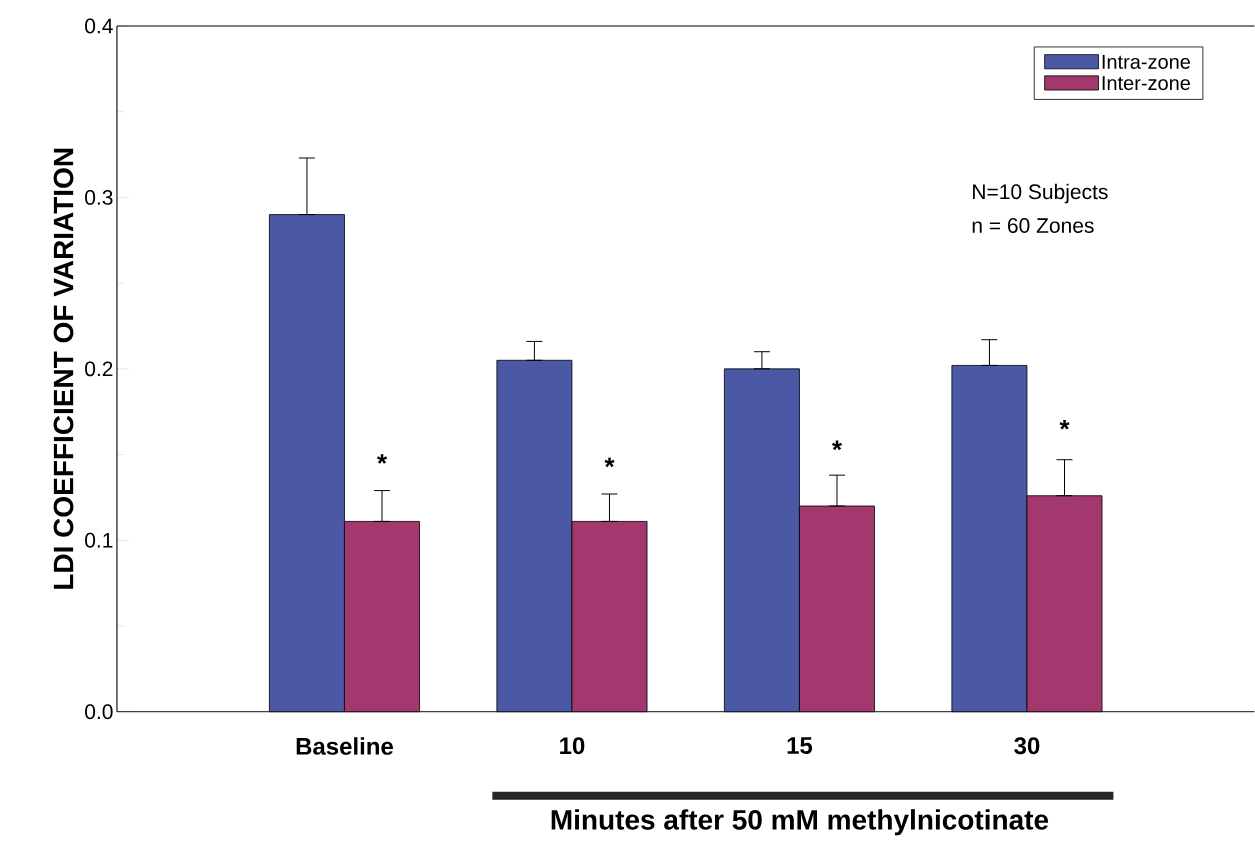 The image size is (1255, 855). Describe the element at coordinates (99, 26) in the screenshot. I see `y-tick-label: 0.4` at that location.